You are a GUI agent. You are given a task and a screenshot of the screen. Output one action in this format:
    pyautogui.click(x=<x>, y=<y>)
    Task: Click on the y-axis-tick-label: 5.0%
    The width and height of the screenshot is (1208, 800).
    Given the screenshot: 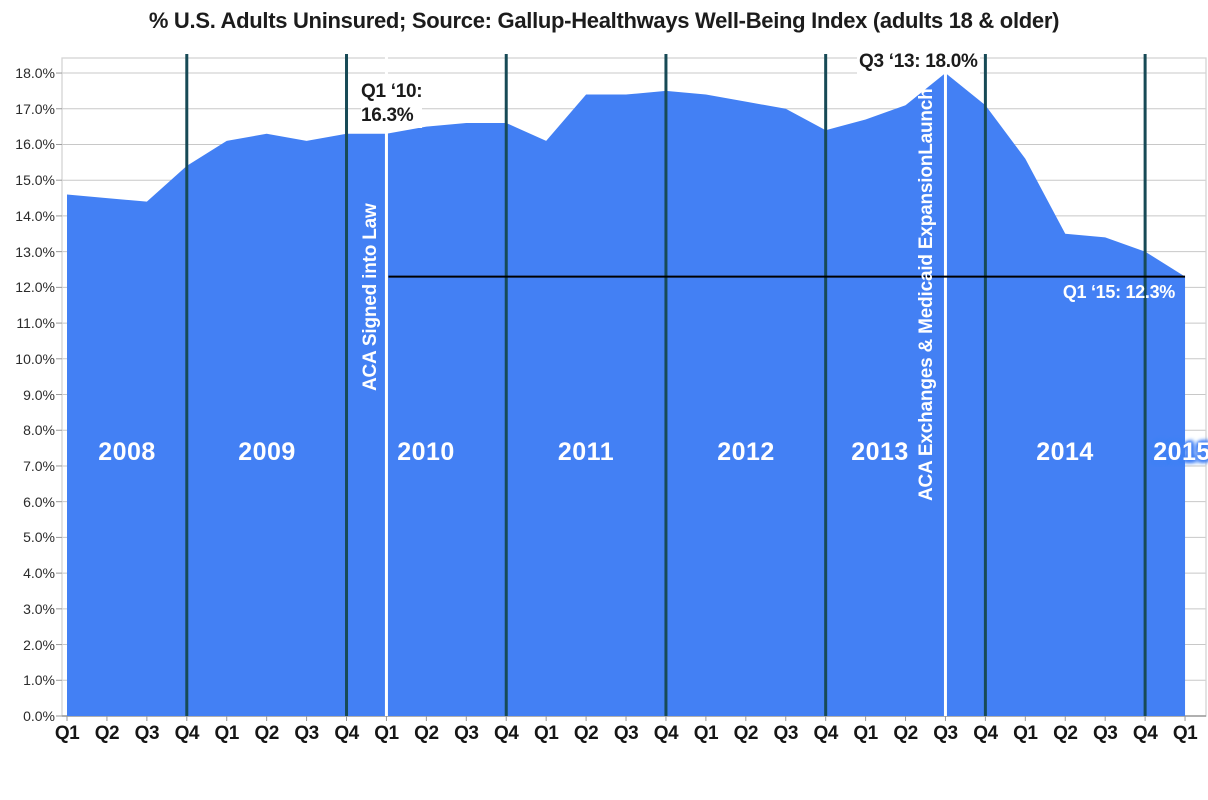 What is the action you would take?
    pyautogui.click(x=39, y=537)
    